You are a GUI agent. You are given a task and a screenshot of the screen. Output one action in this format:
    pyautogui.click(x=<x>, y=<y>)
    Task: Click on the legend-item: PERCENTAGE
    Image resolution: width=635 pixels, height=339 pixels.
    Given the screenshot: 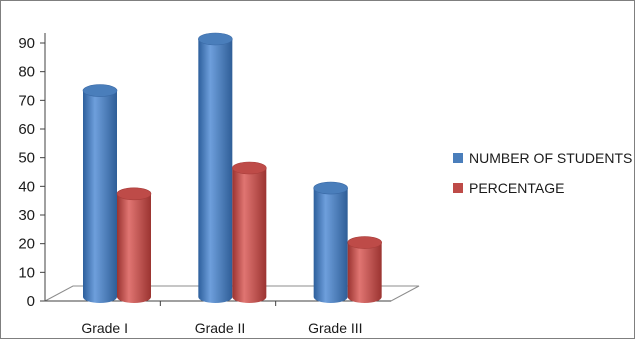 What is the action you would take?
    pyautogui.click(x=508, y=188)
    